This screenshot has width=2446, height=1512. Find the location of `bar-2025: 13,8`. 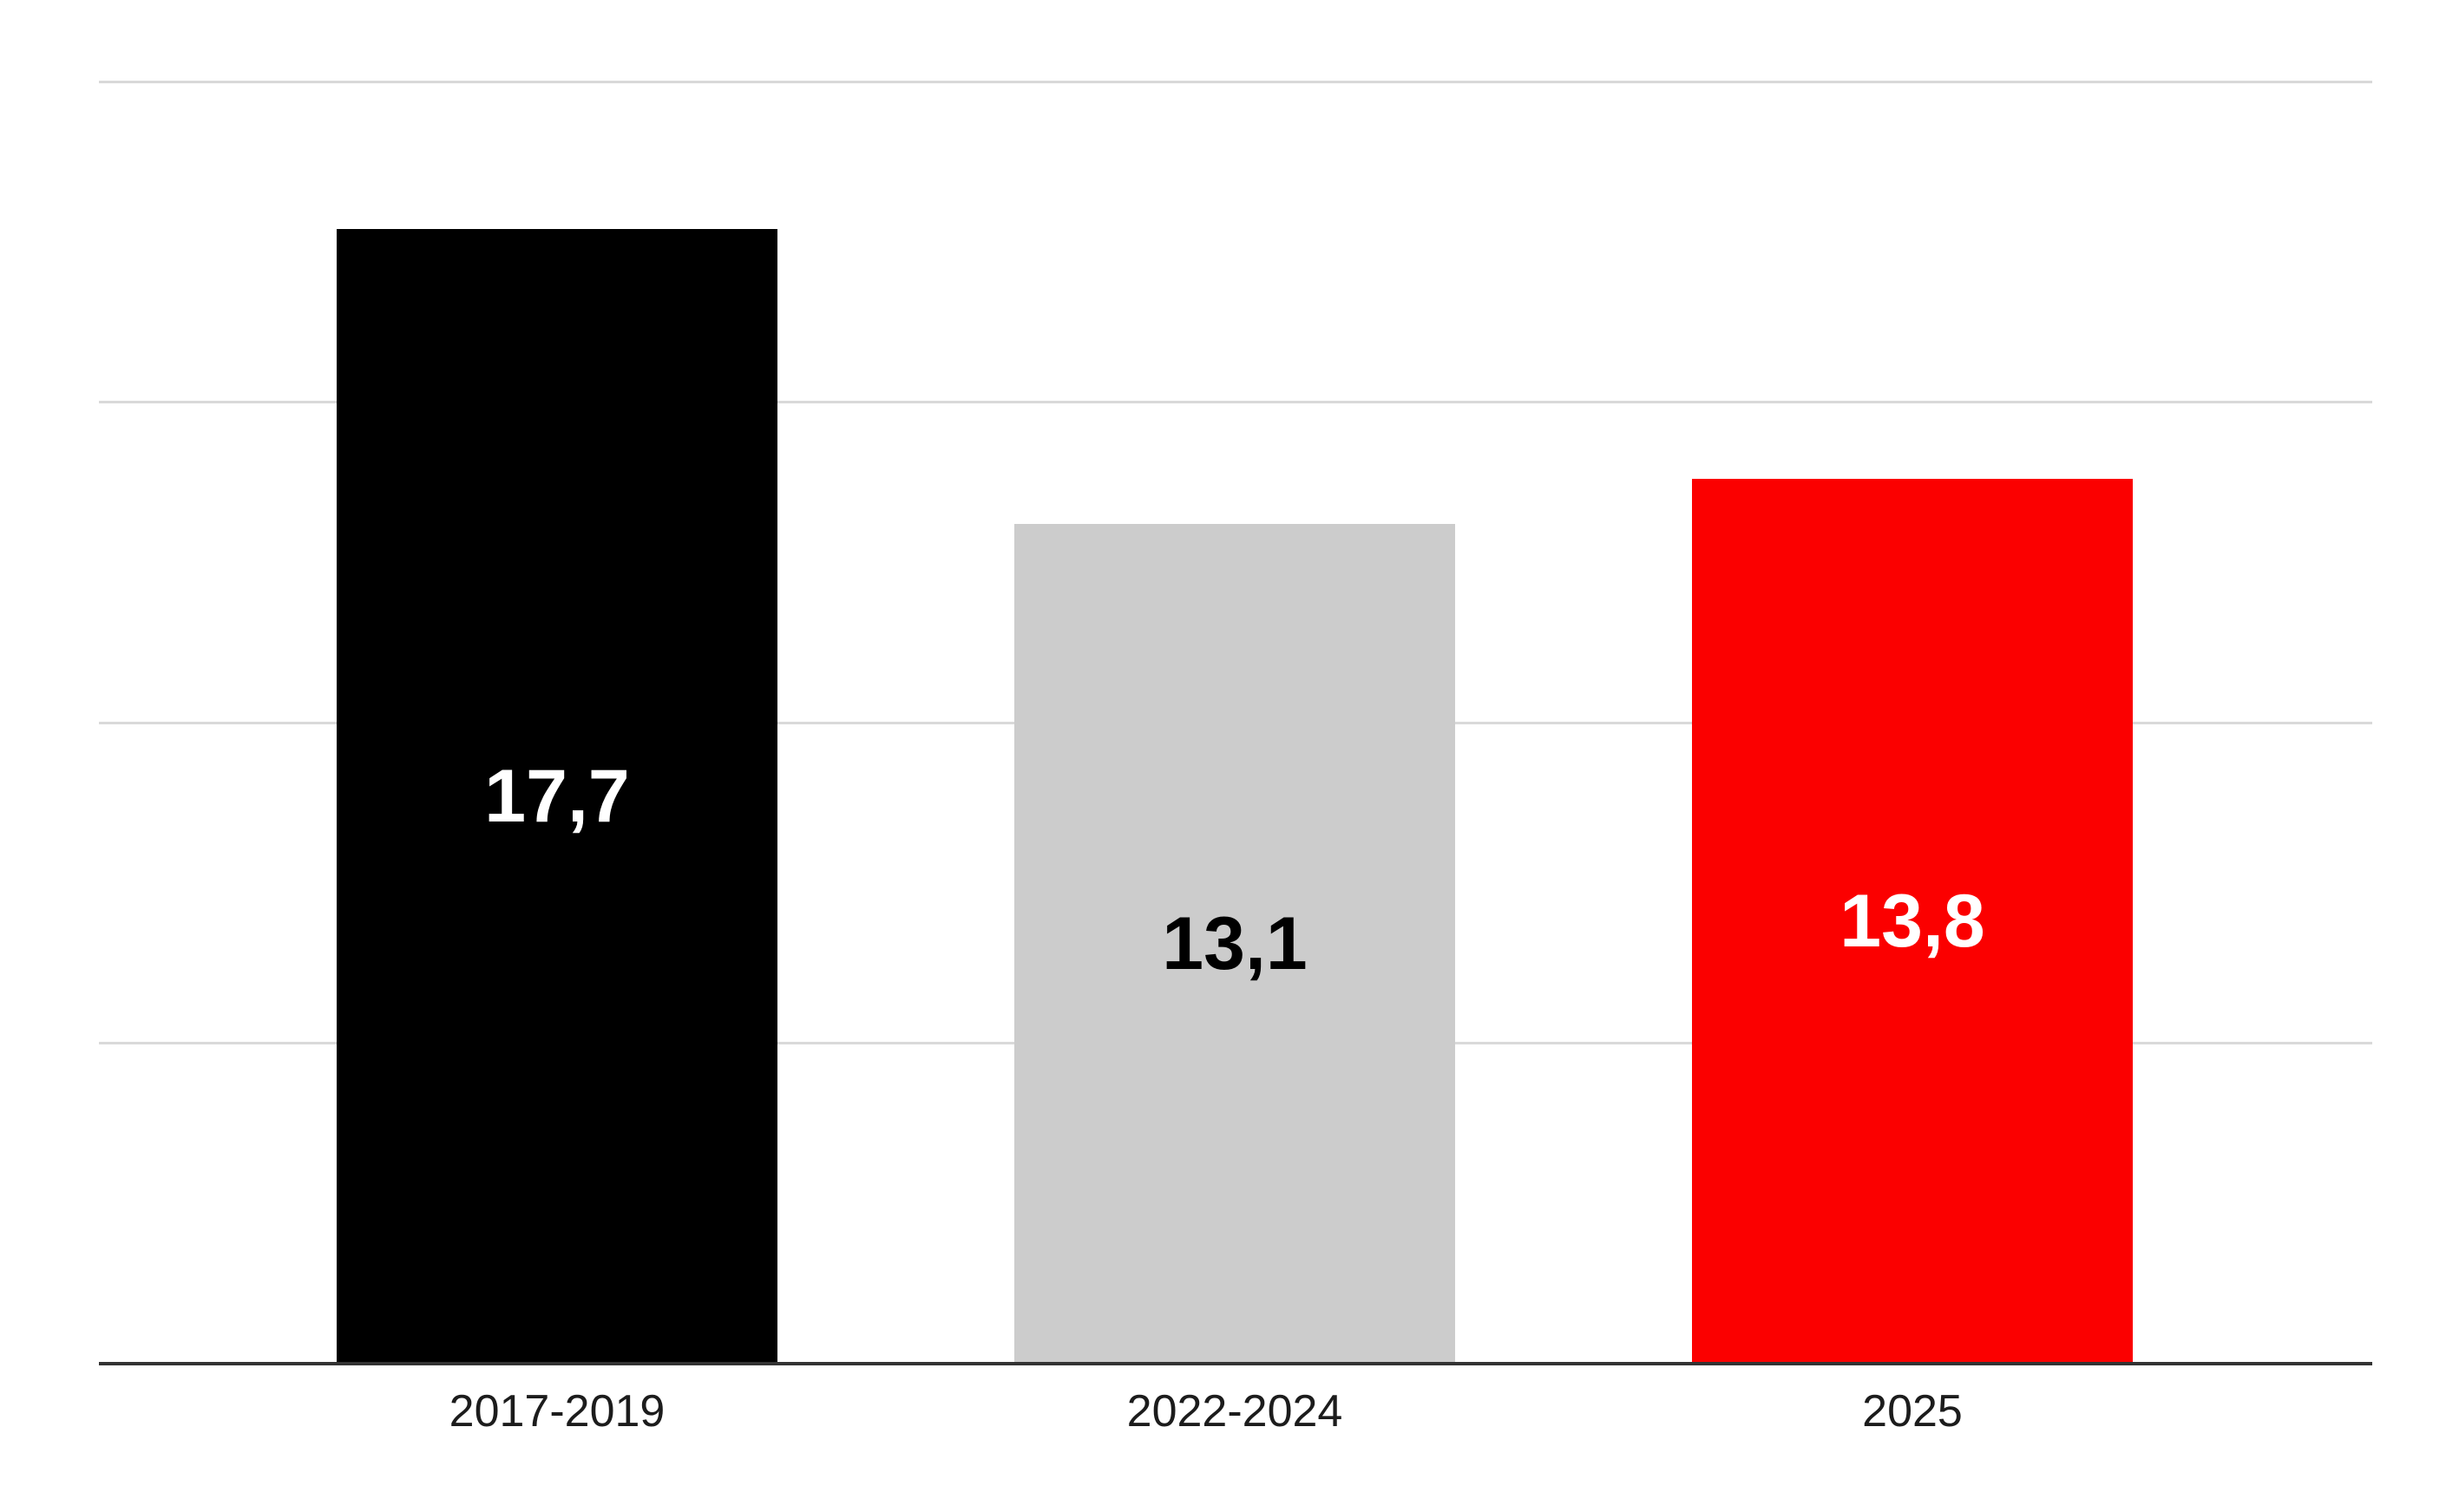

bar-2025: 13,8 is located at coordinates (1912, 921).